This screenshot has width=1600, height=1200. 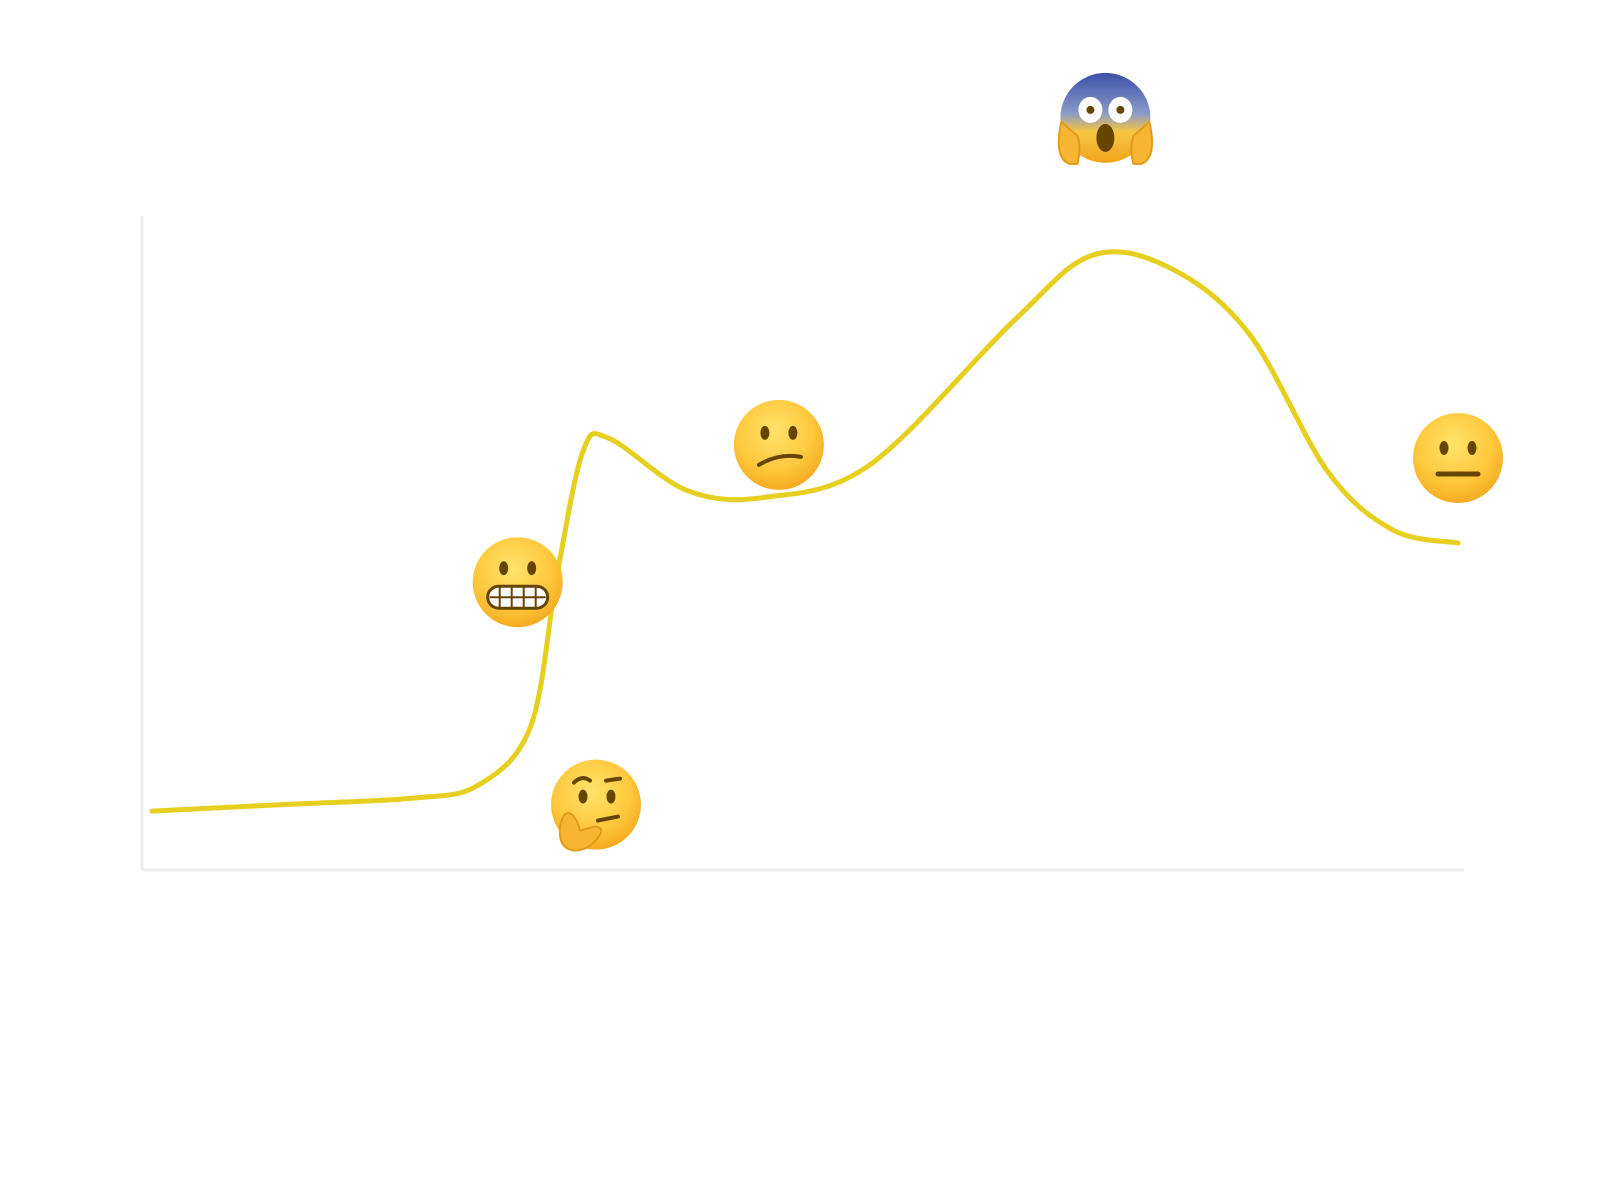 What do you see at coordinates (517, 582) in the screenshot?
I see `grimacing-face-icon` at bounding box center [517, 582].